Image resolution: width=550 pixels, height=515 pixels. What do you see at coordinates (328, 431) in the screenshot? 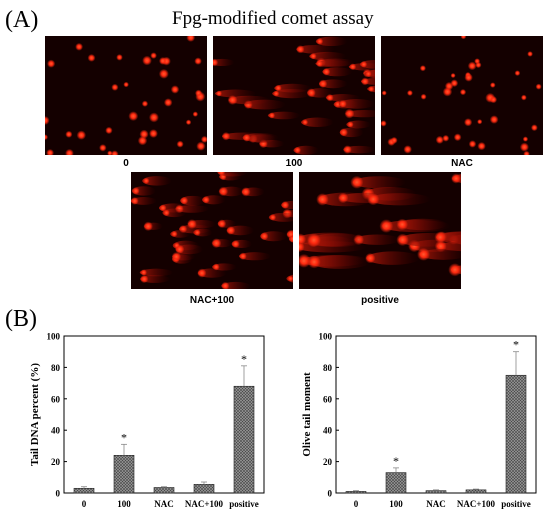
I see `olive-tail-ytick-label: 40` at bounding box center [328, 431].